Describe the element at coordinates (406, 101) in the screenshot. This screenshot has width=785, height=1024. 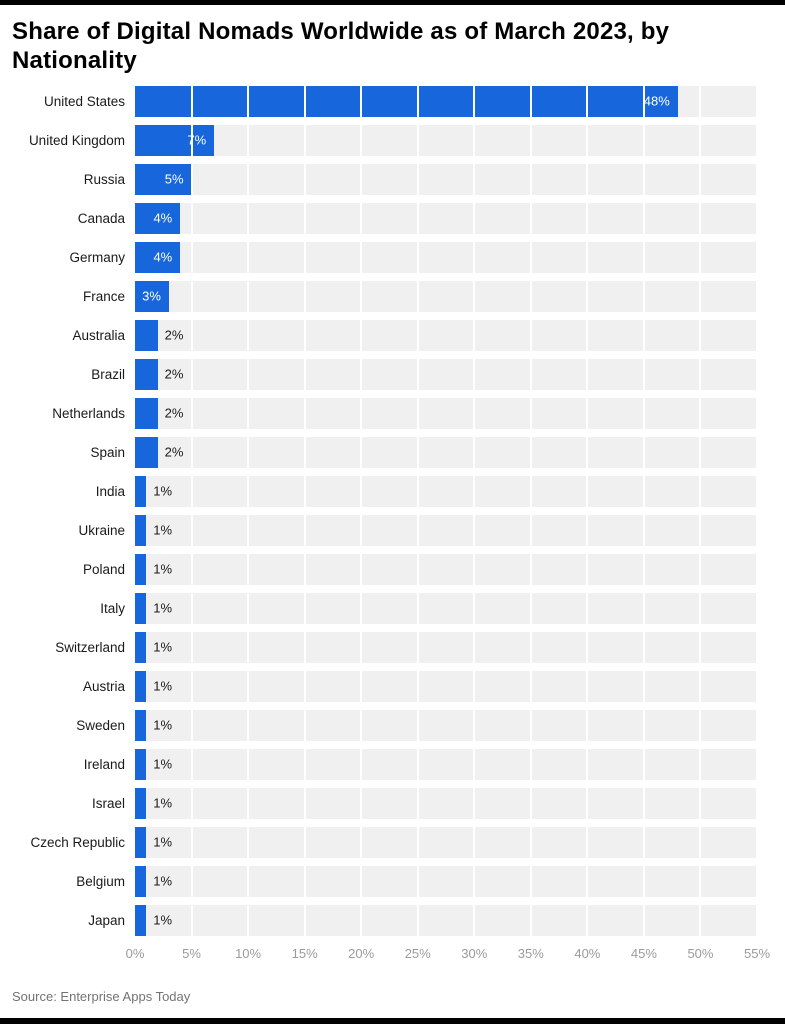
I see `bar: 48%` at that location.